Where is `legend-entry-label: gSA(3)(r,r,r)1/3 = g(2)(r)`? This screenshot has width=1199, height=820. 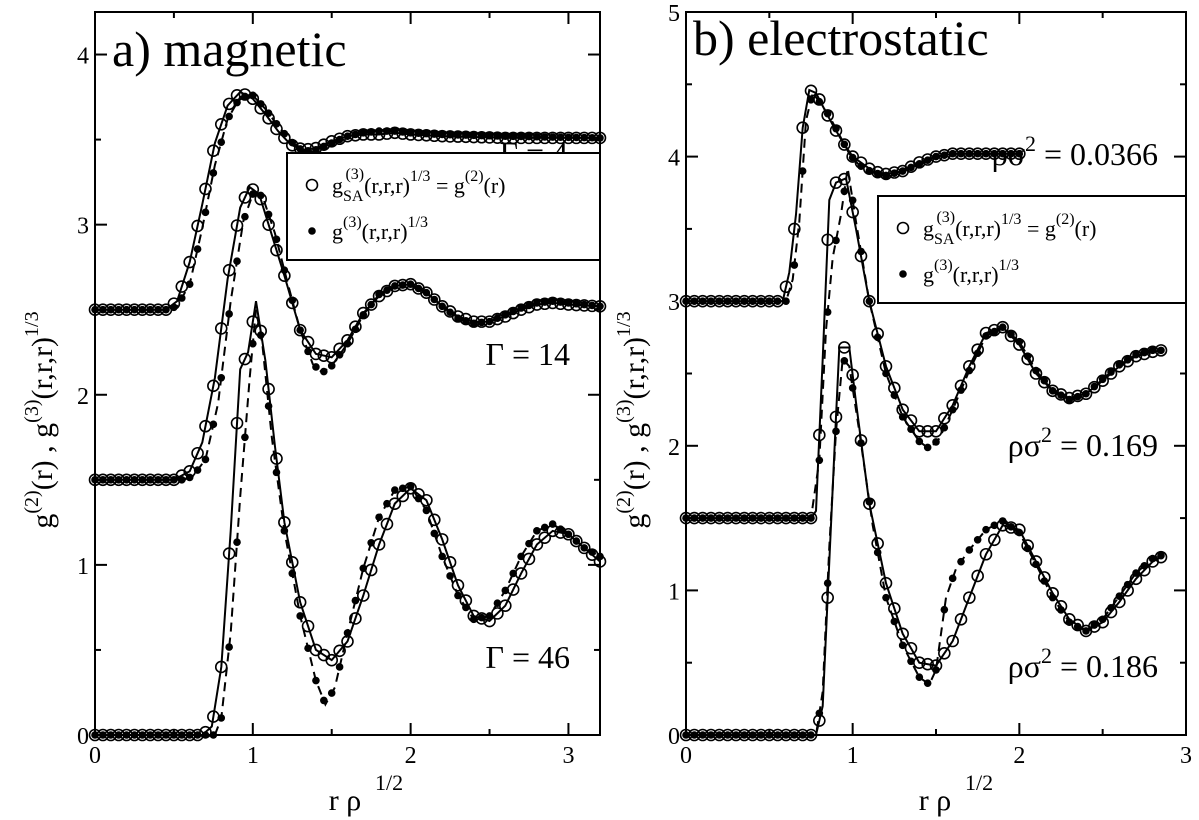 legend-entry-label: gSA(3)(r,r,r)1/3 = g(2)(r) is located at coordinates (1010, 228).